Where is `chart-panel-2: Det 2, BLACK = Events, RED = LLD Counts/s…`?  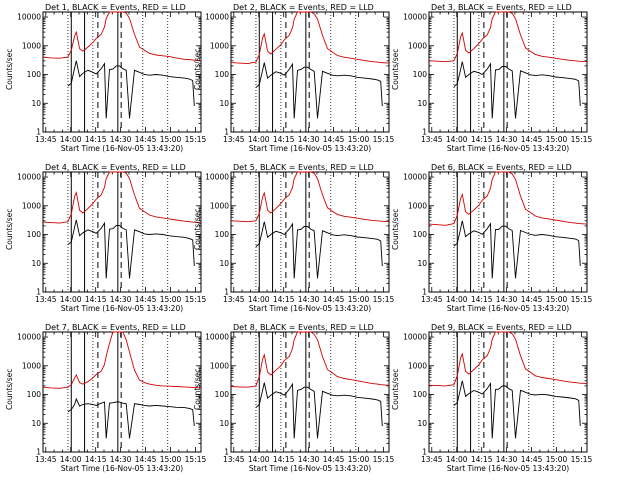
chart-panel-2: Det 2, BLACK = Events, RED = LLD Counts/s… is located at coordinates (293, 78).